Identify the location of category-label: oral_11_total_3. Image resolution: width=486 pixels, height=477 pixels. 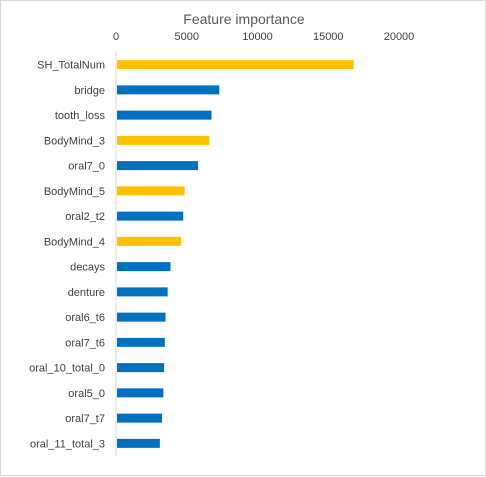
(67, 444).